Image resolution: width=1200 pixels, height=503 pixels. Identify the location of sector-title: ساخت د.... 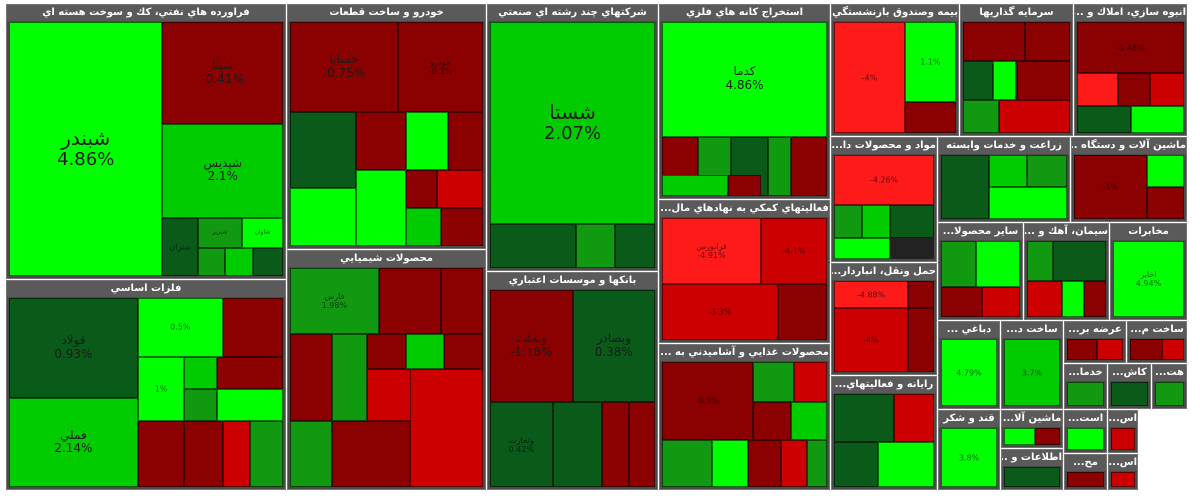
(1032, 330).